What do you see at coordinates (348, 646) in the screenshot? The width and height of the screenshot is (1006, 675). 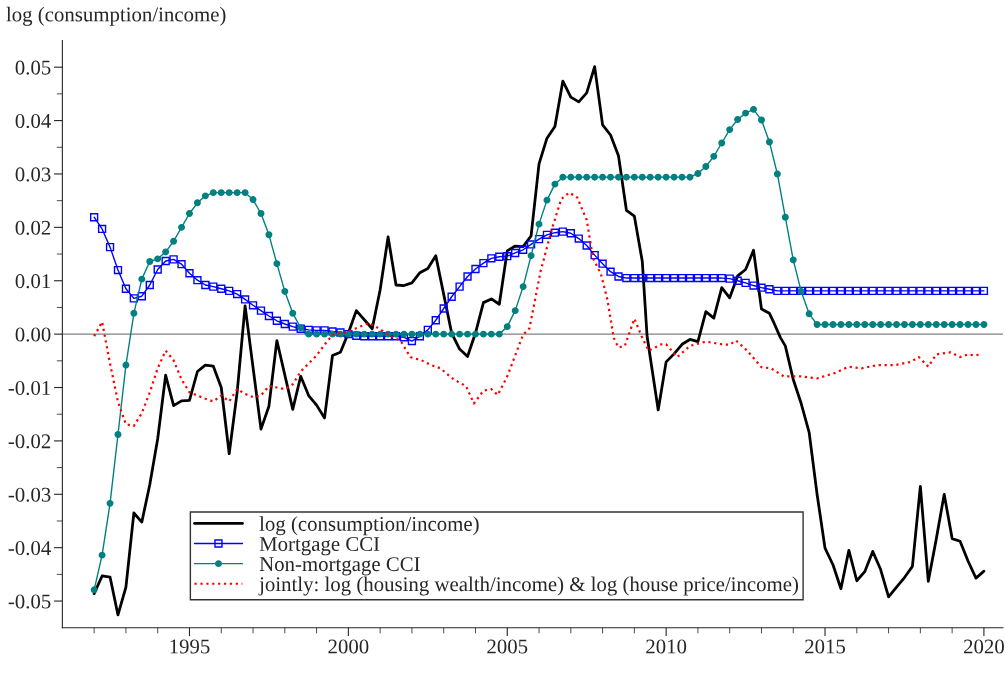 I see `x-tick-label: 2000` at bounding box center [348, 646].